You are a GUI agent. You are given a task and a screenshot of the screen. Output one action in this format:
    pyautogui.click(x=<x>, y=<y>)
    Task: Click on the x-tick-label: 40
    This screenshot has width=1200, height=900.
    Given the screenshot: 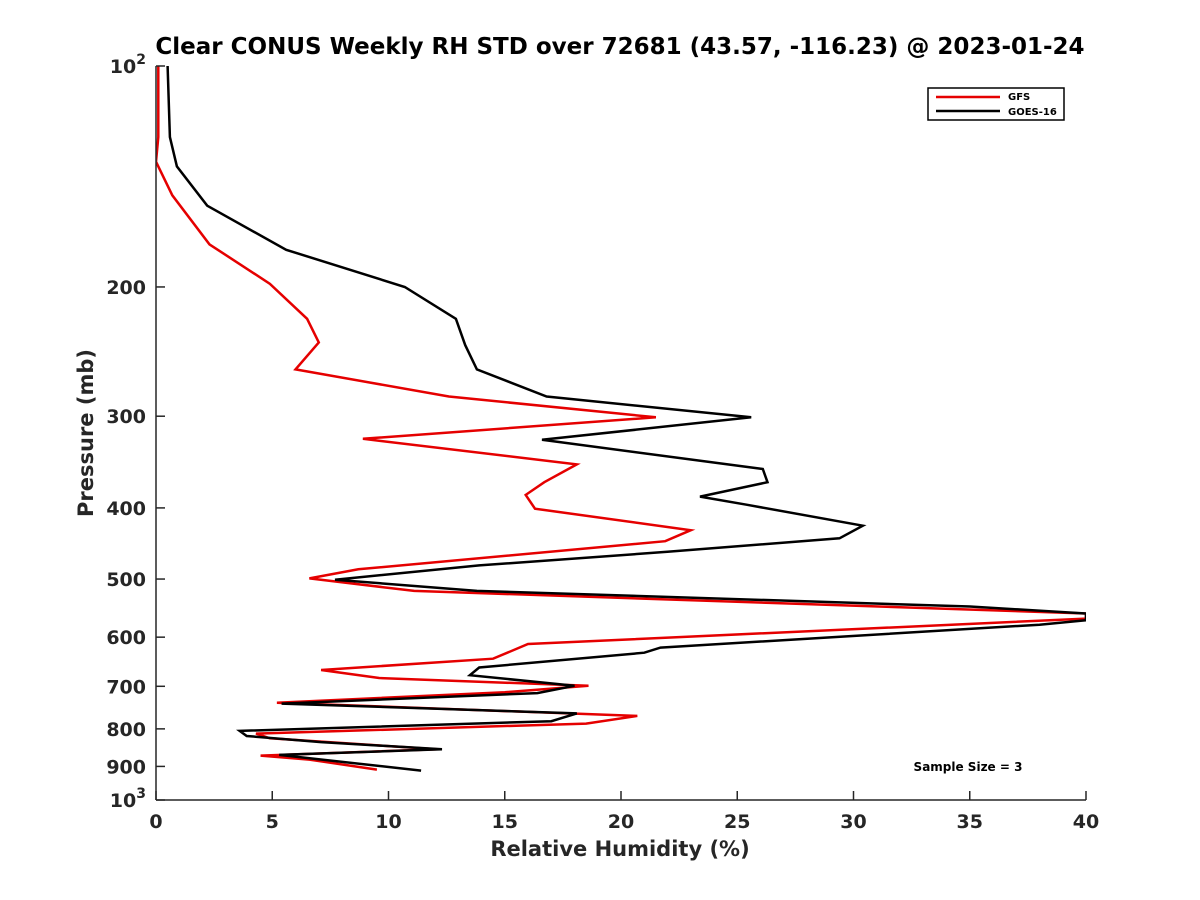 What is the action you would take?
    pyautogui.click(x=1086, y=822)
    